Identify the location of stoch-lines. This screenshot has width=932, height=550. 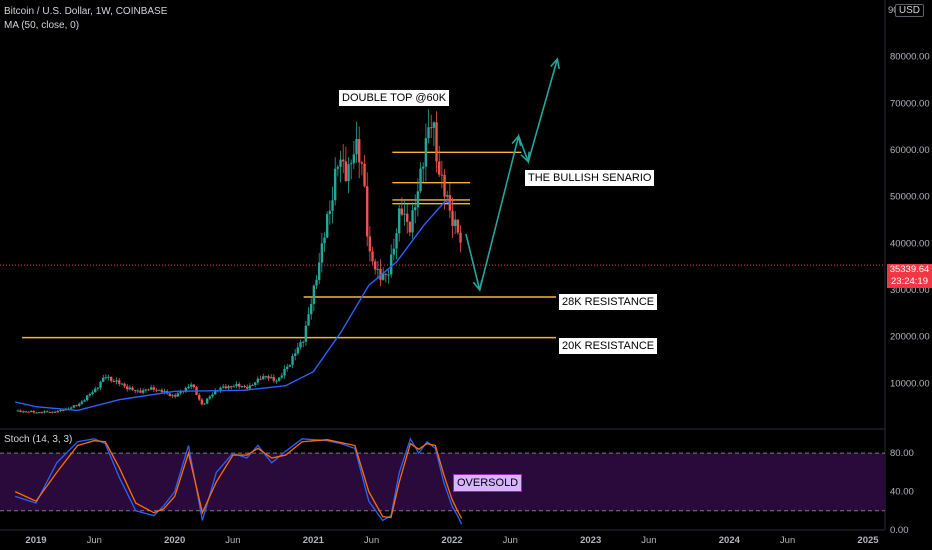
(238, 481).